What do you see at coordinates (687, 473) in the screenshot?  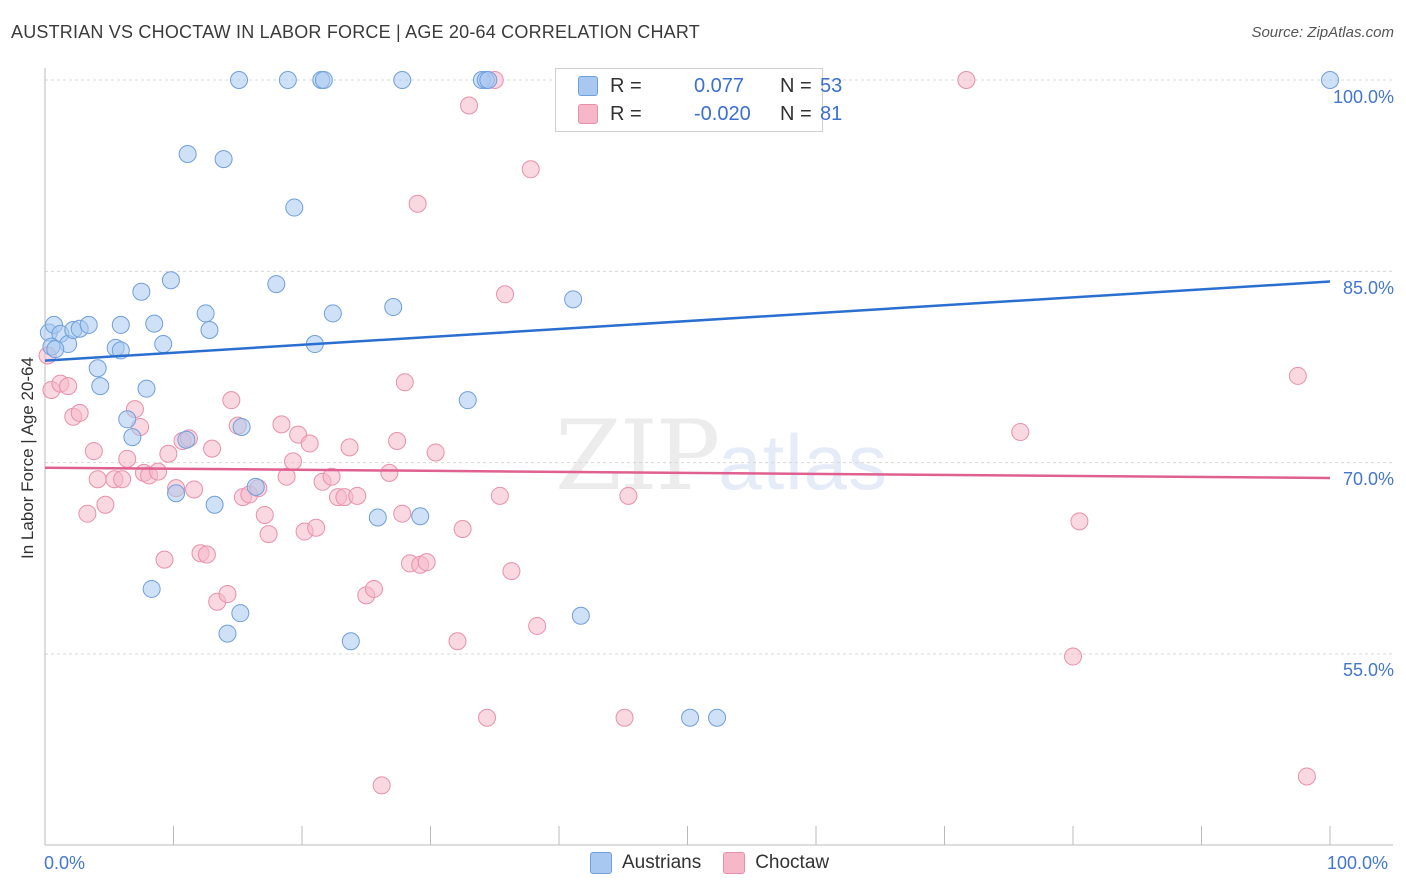 I see `choctaw-trend-line` at bounding box center [687, 473].